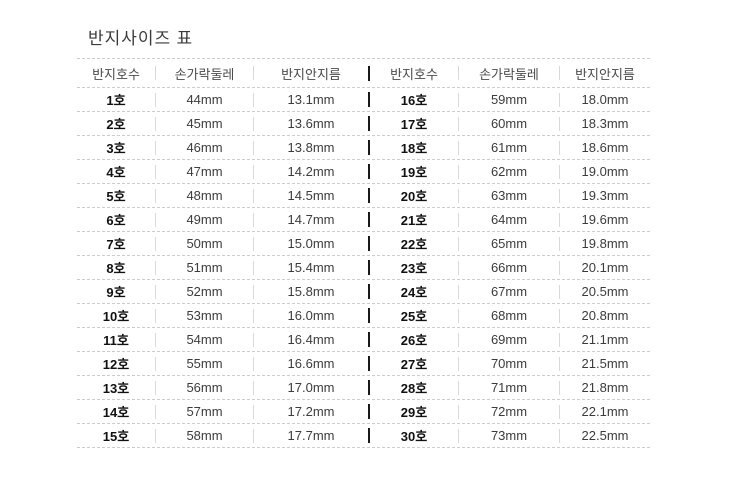 This screenshot has height=486, width=733. What do you see at coordinates (363, 172) in the screenshot?
I see `table-row: 4호 47mm 14.2mm 19호 62mm 19.0mm` at bounding box center [363, 172].